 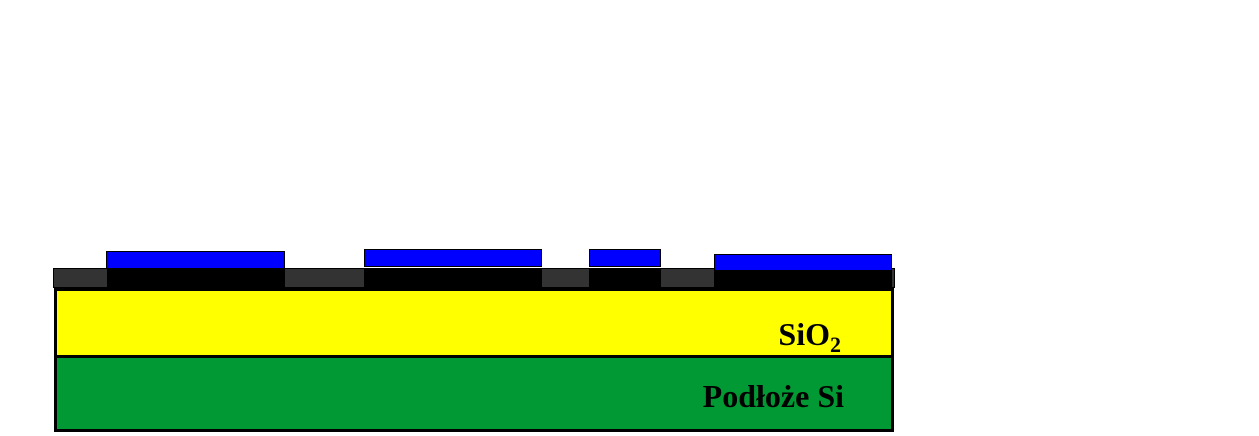 What do you see at coordinates (804, 334) in the screenshot?
I see `oxide-label-main: SiO` at bounding box center [804, 334].